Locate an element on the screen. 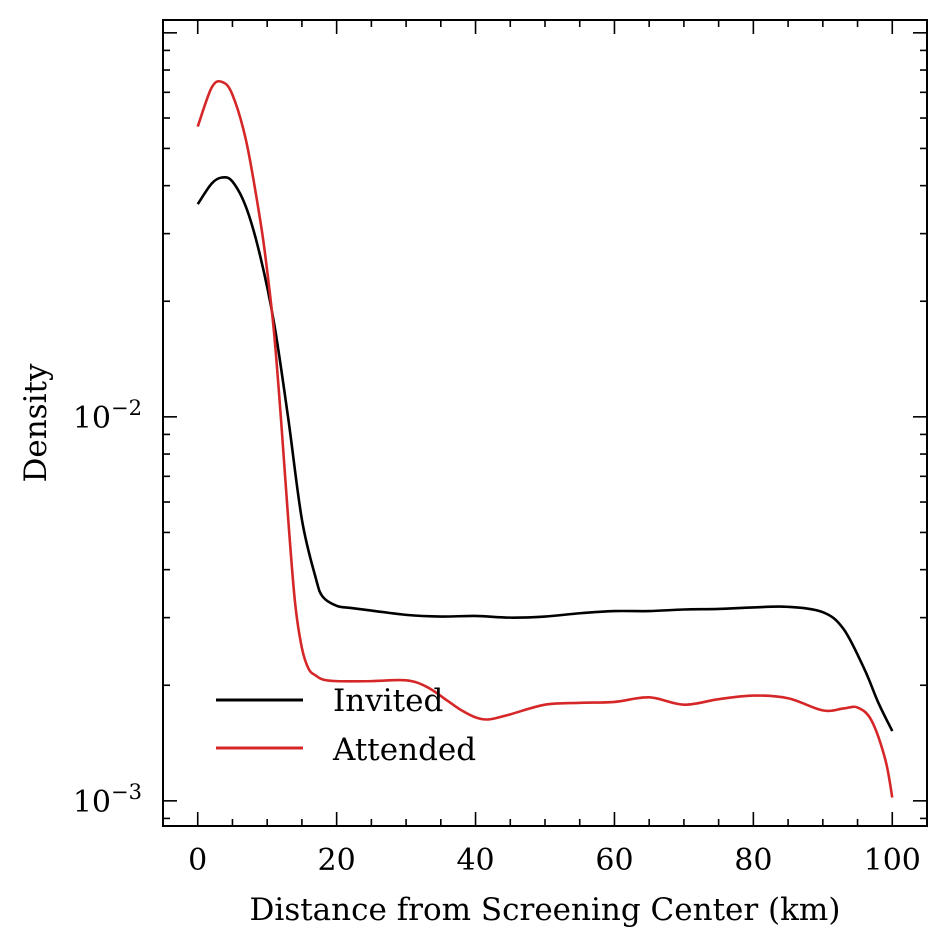 This screenshot has width=947, height=948. x-tick-label: 80 is located at coordinates (753, 860).